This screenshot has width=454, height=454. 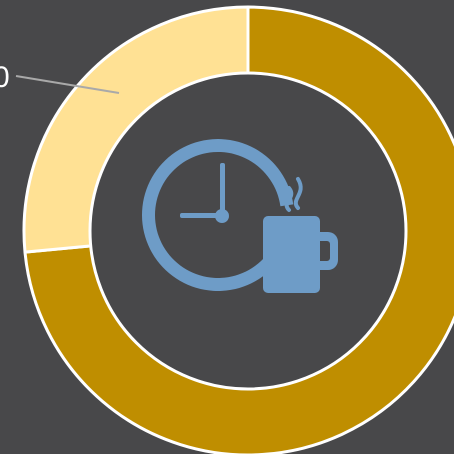 What do you see at coordinates (222, 190) in the screenshot?
I see `clock-hour-hand-icon` at bounding box center [222, 190].